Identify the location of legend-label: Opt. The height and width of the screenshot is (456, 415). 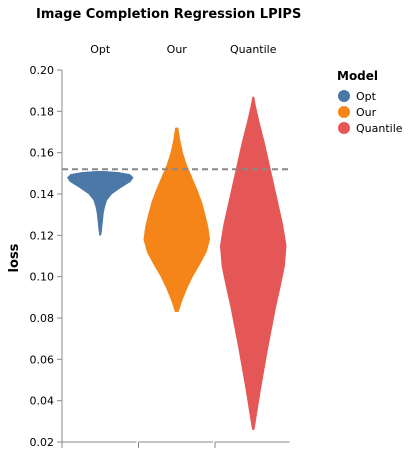
(366, 96).